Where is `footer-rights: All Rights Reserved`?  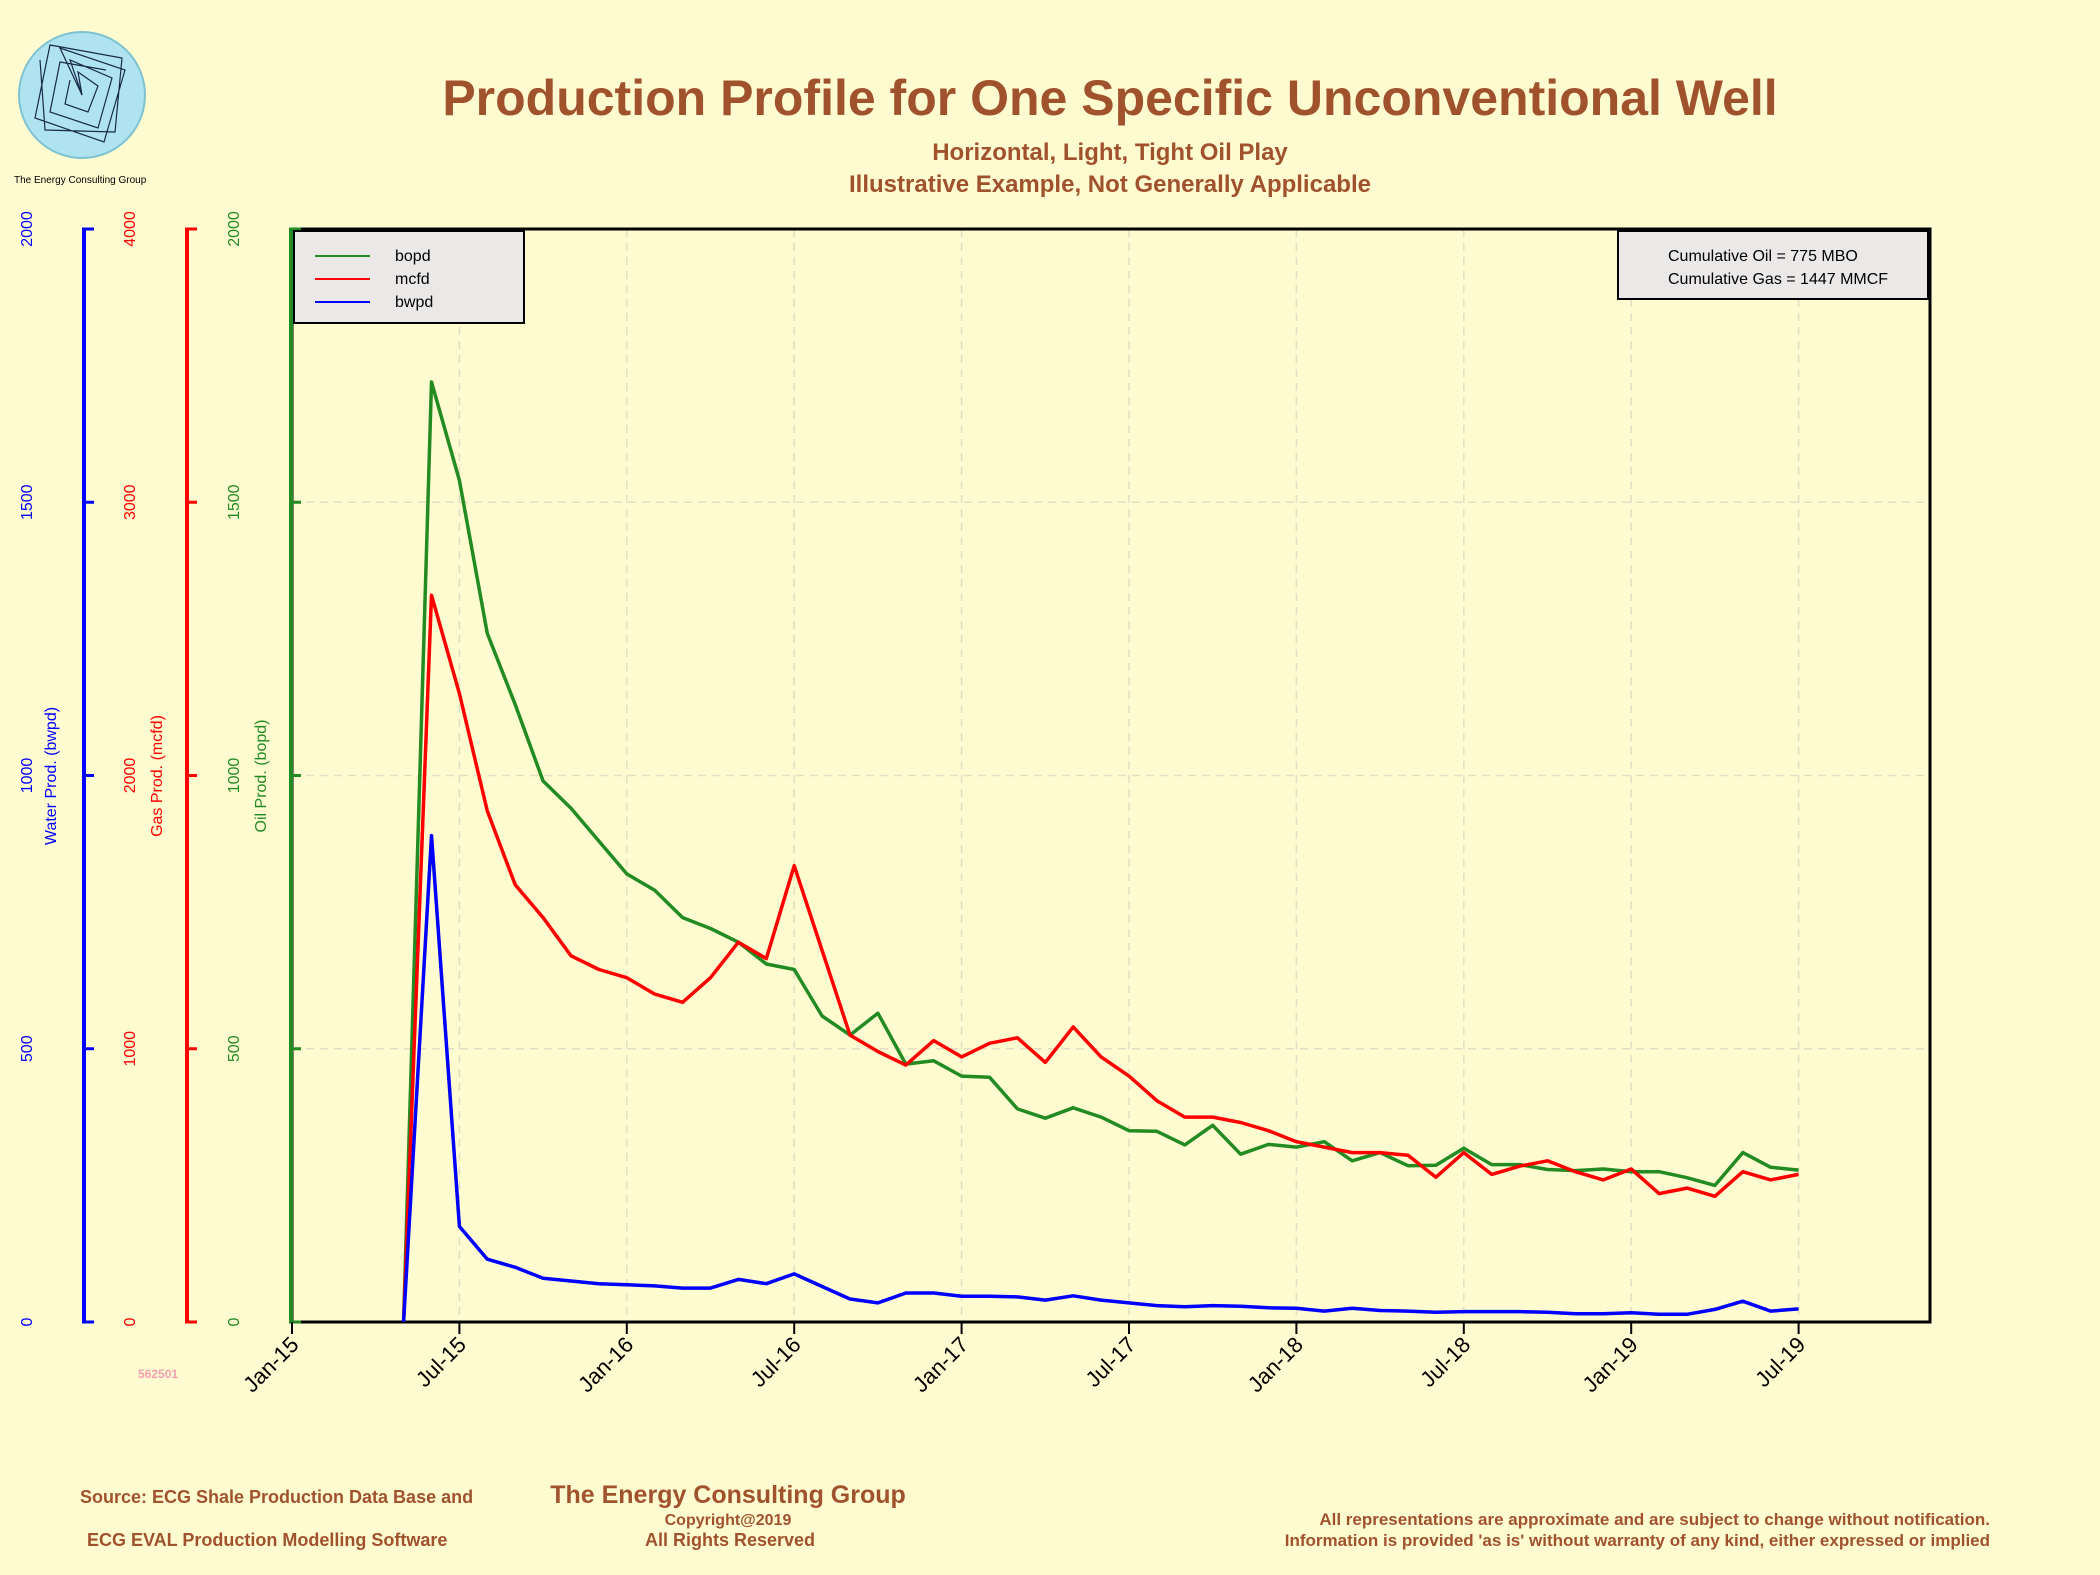 footer-rights: All Rights Reserved is located at coordinates (730, 1540).